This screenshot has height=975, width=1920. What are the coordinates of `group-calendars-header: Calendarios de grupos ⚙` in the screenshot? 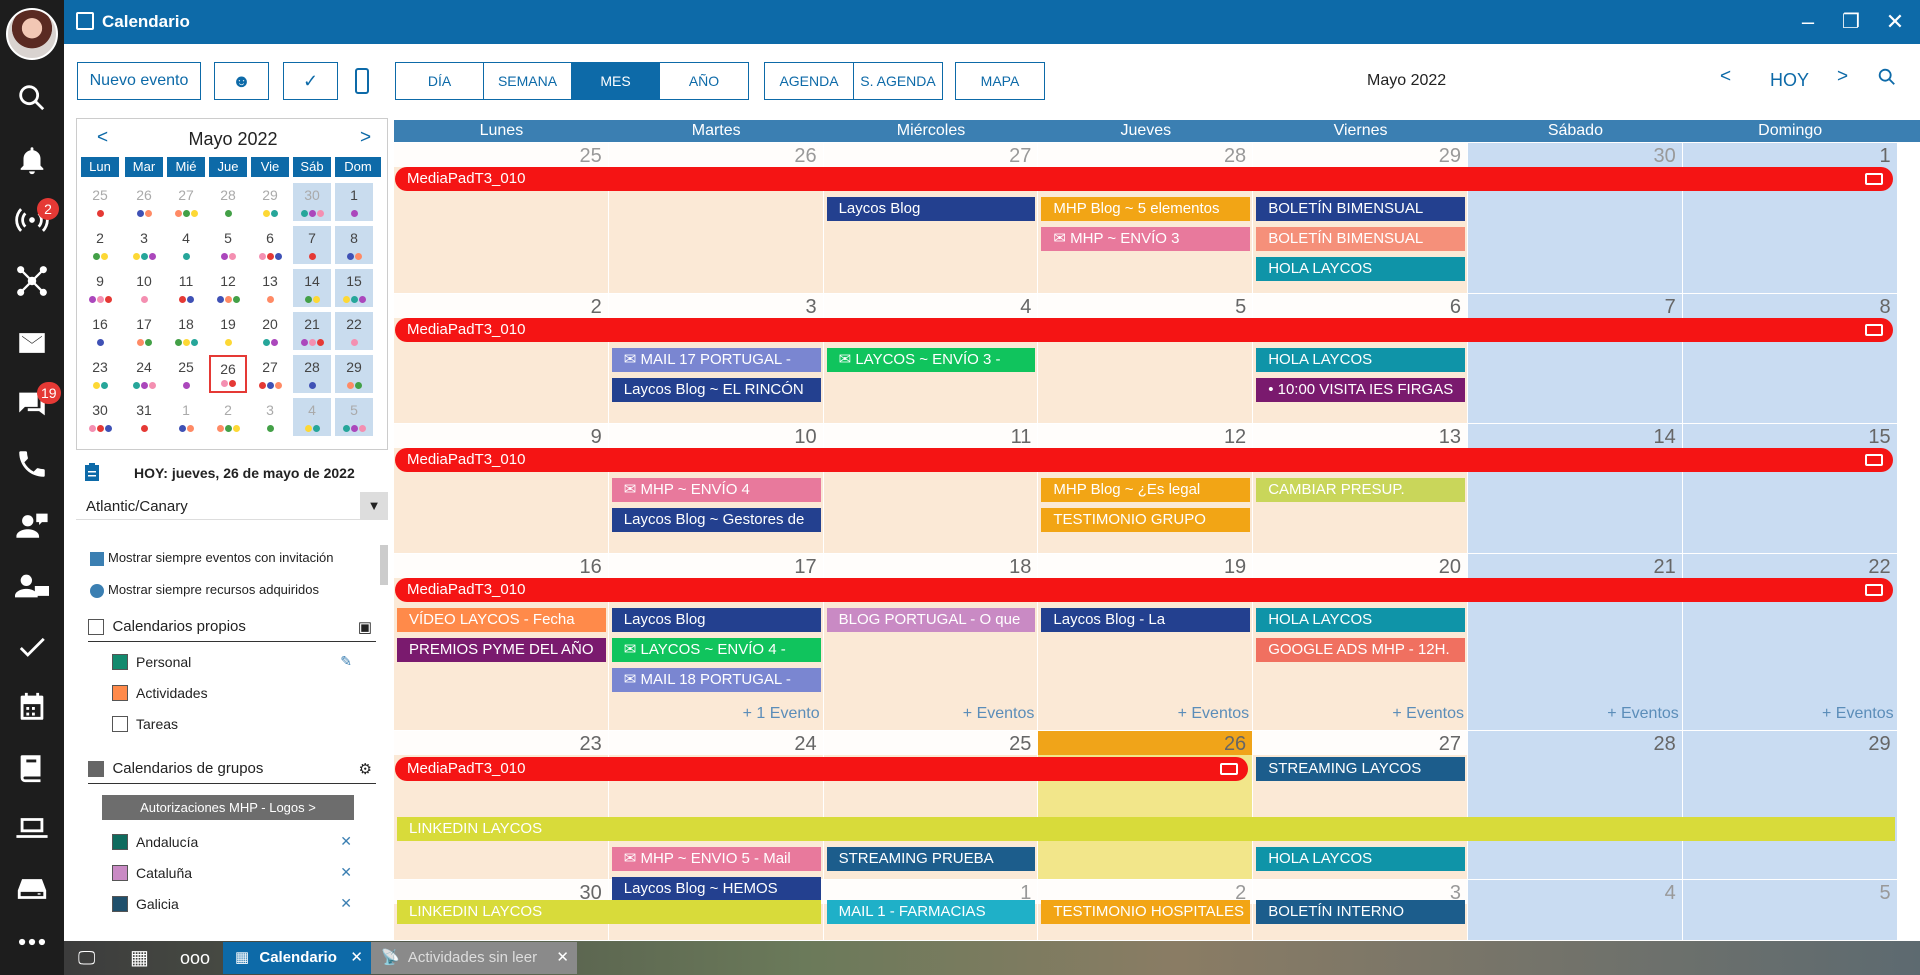 It's located at (232, 772).